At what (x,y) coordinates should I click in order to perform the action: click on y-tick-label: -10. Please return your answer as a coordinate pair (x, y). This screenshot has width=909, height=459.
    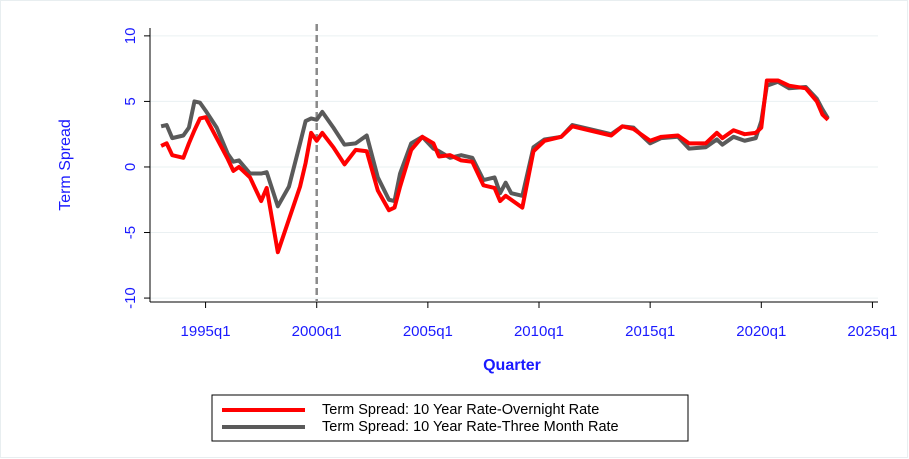
    Looking at the image, I should click on (130, 298).